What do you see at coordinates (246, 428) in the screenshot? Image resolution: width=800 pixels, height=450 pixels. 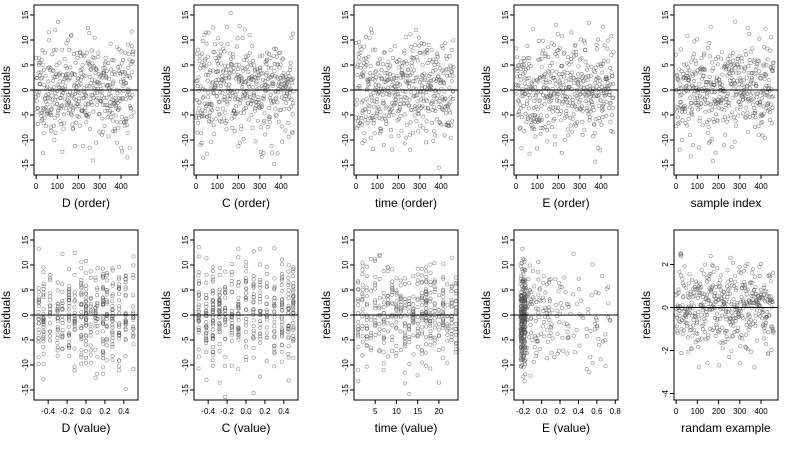 I see `x-axis-label: C (value)` at bounding box center [246, 428].